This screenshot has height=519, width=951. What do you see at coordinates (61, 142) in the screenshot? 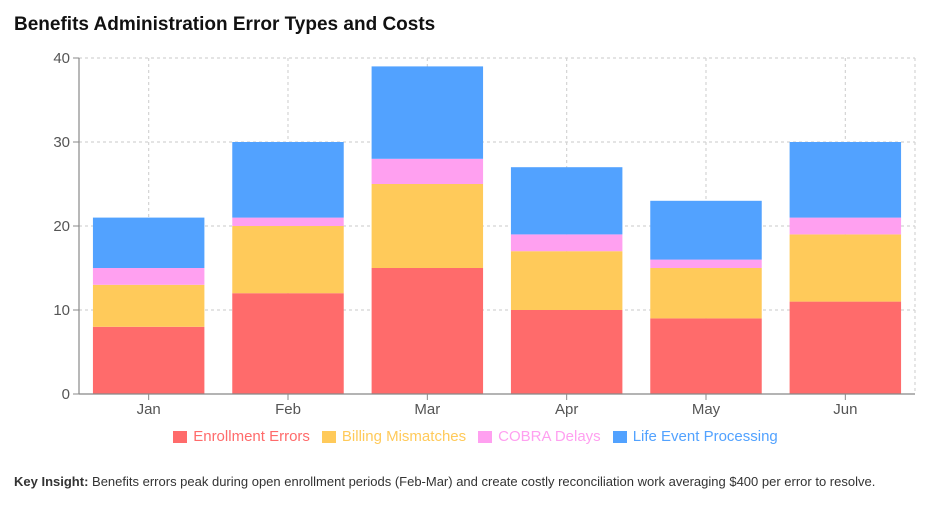
I see `y-tick-label: 30` at bounding box center [61, 142].